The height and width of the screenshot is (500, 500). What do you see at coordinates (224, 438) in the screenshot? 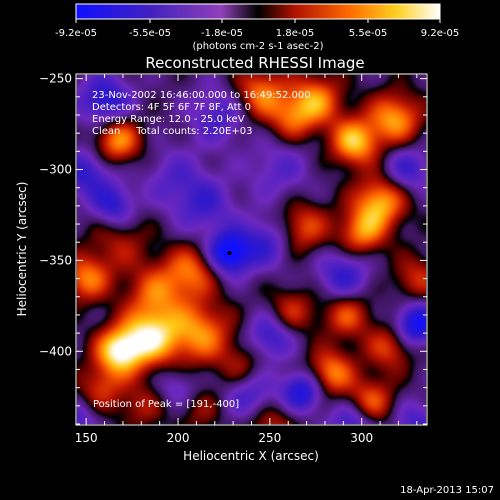
I see `x-tick-labels: 150 200 250 300` at bounding box center [224, 438].